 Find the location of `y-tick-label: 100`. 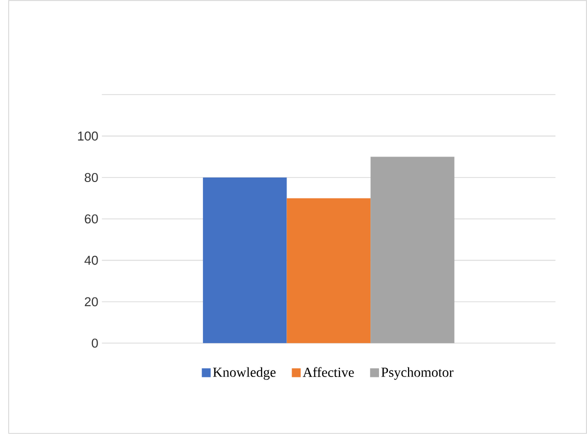

y-tick-label: 100 is located at coordinates (88, 136).